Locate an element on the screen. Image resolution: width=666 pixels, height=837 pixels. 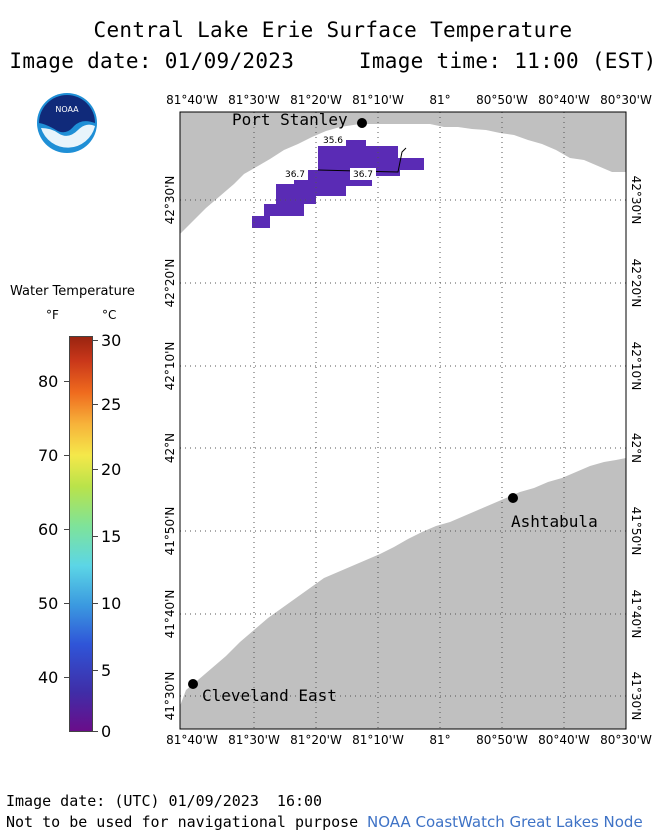
fahrenheit-tick: 60 is located at coordinates (48, 529).